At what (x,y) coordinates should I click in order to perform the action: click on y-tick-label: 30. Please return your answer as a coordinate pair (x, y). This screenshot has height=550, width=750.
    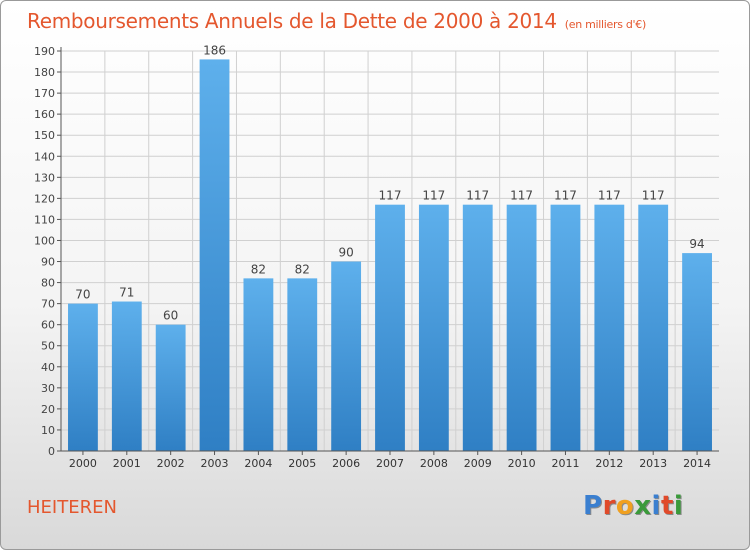
    Looking at the image, I should click on (48, 388).